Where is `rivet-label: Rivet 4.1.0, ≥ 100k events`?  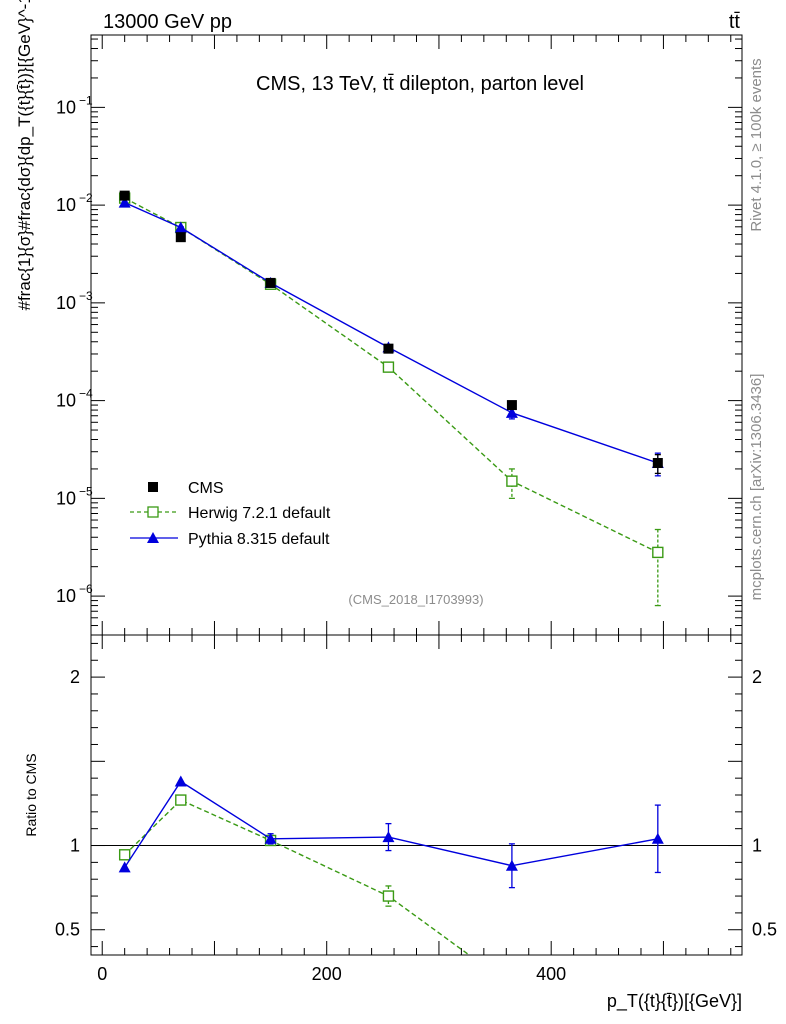 rivet-label: Rivet 4.1.0, ≥ 100k events is located at coordinates (756, 144).